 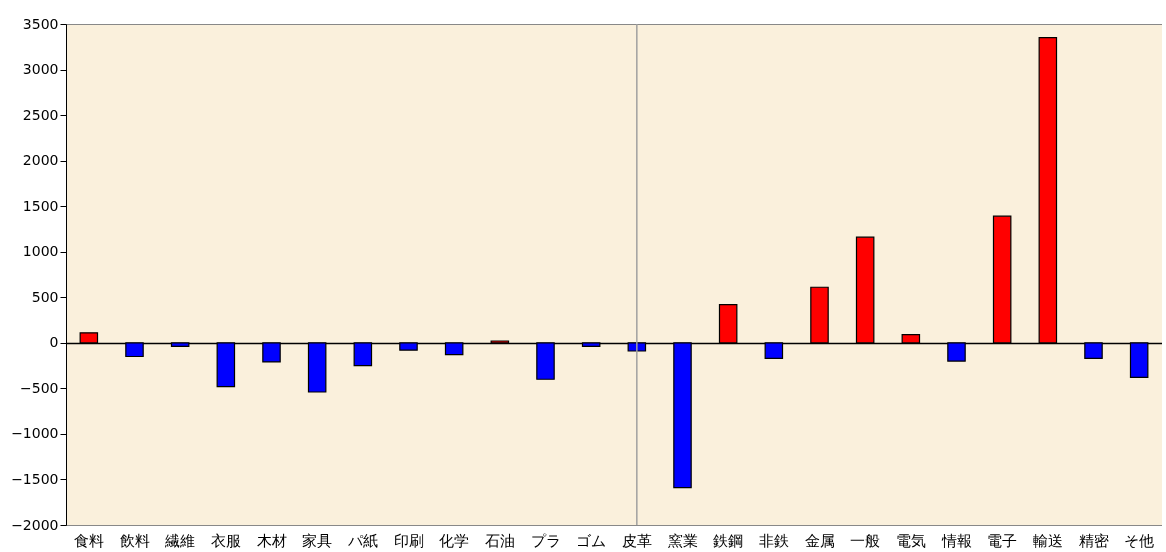 I want to click on x-tick-label: 家具, so click(x=317, y=540).